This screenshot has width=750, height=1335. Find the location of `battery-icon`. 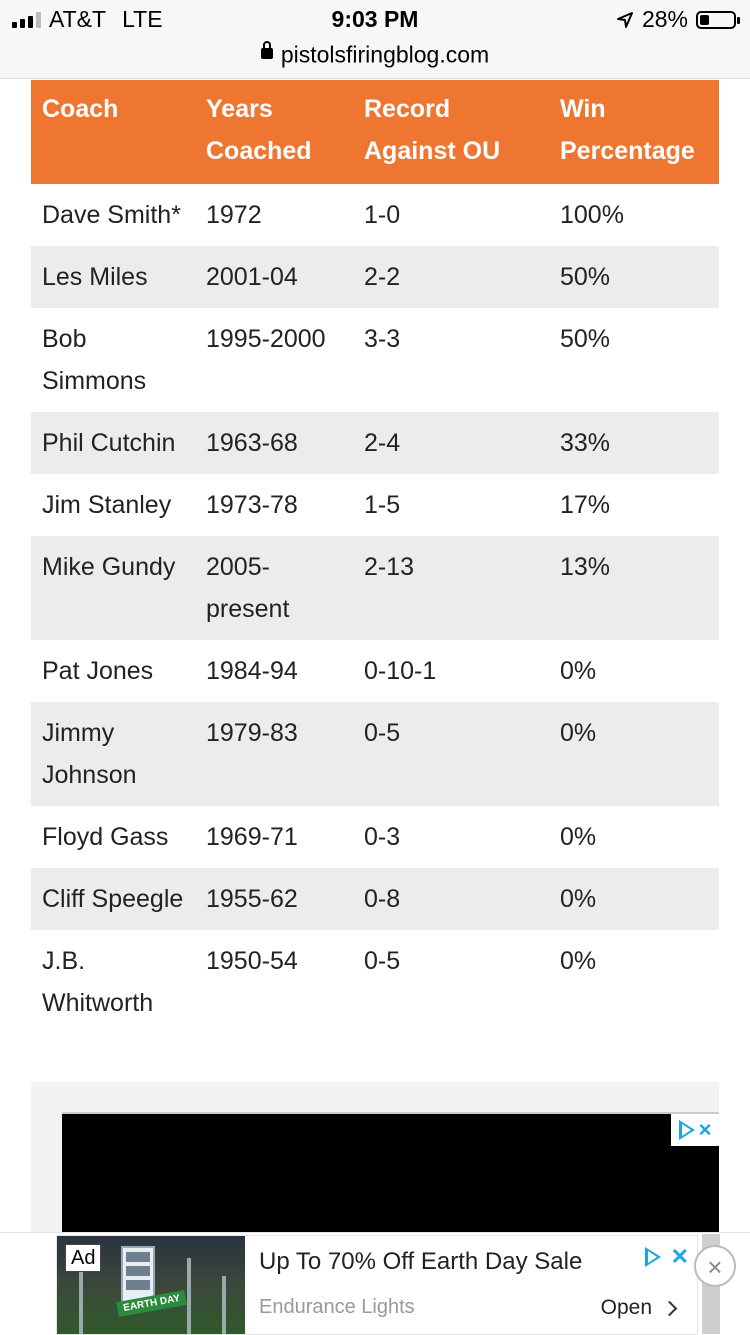

battery-icon is located at coordinates (718, 19).